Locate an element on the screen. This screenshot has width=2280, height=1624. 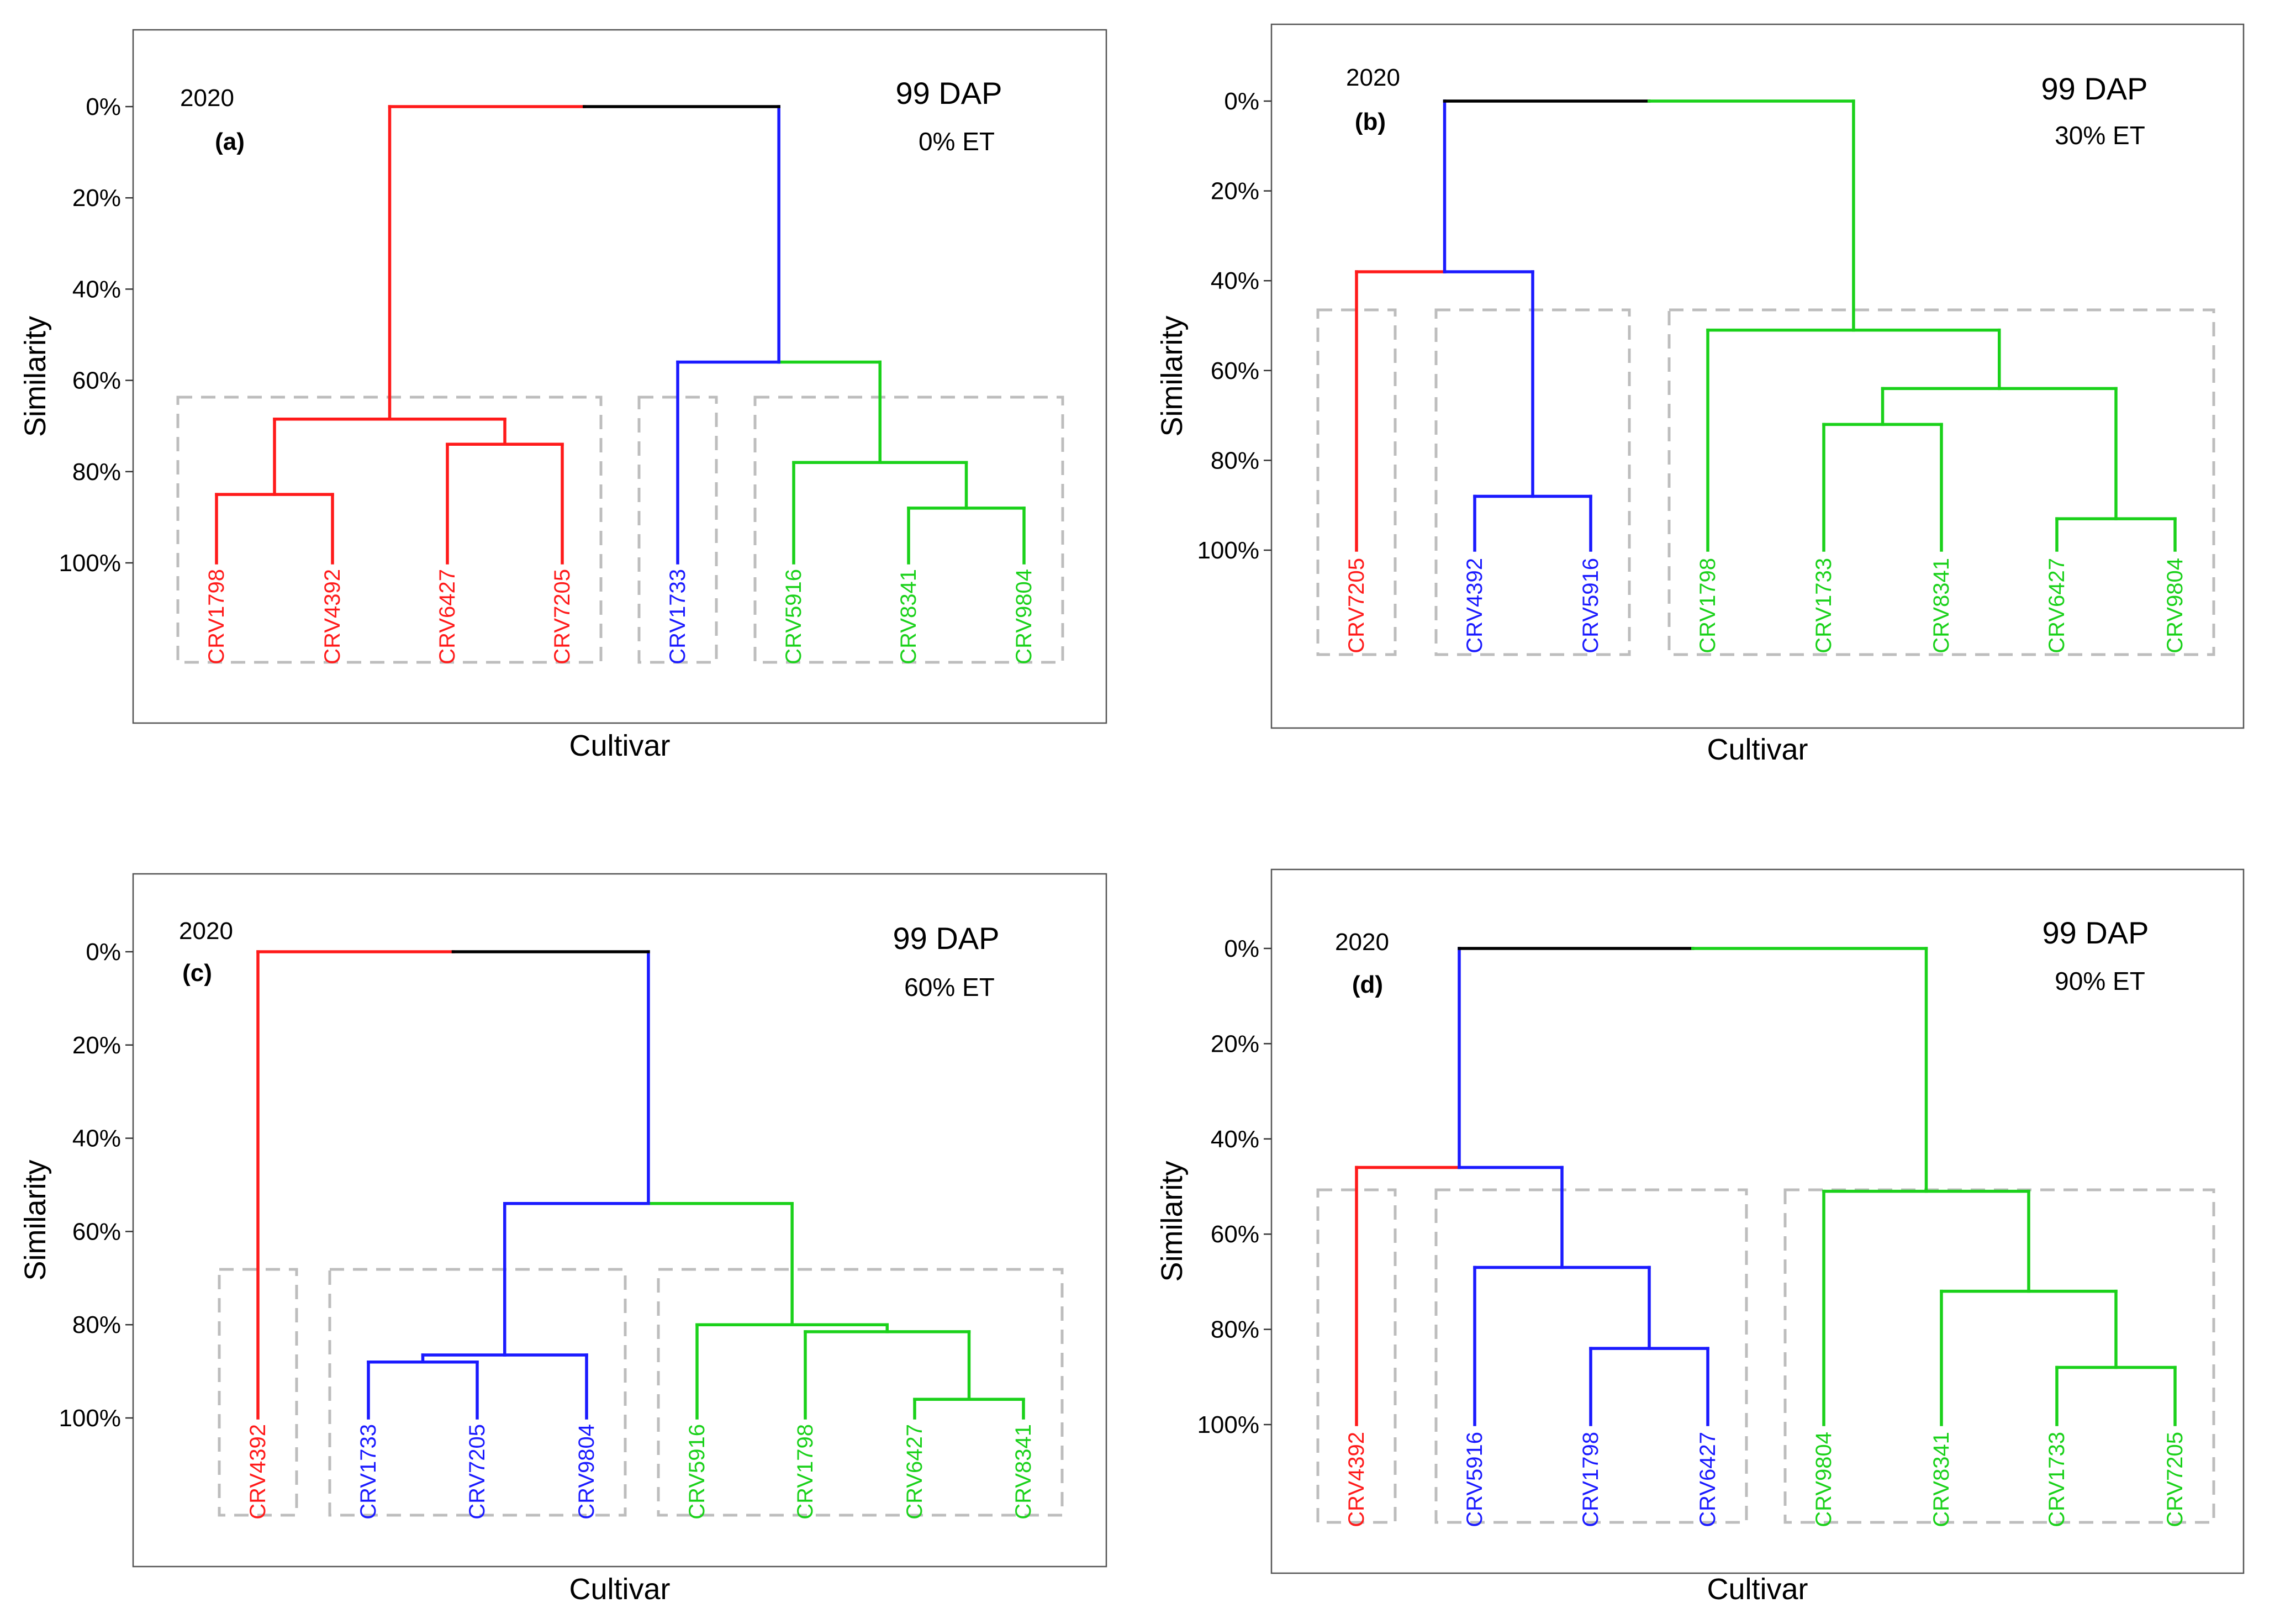
et-label: 0% ET is located at coordinates (957, 141).